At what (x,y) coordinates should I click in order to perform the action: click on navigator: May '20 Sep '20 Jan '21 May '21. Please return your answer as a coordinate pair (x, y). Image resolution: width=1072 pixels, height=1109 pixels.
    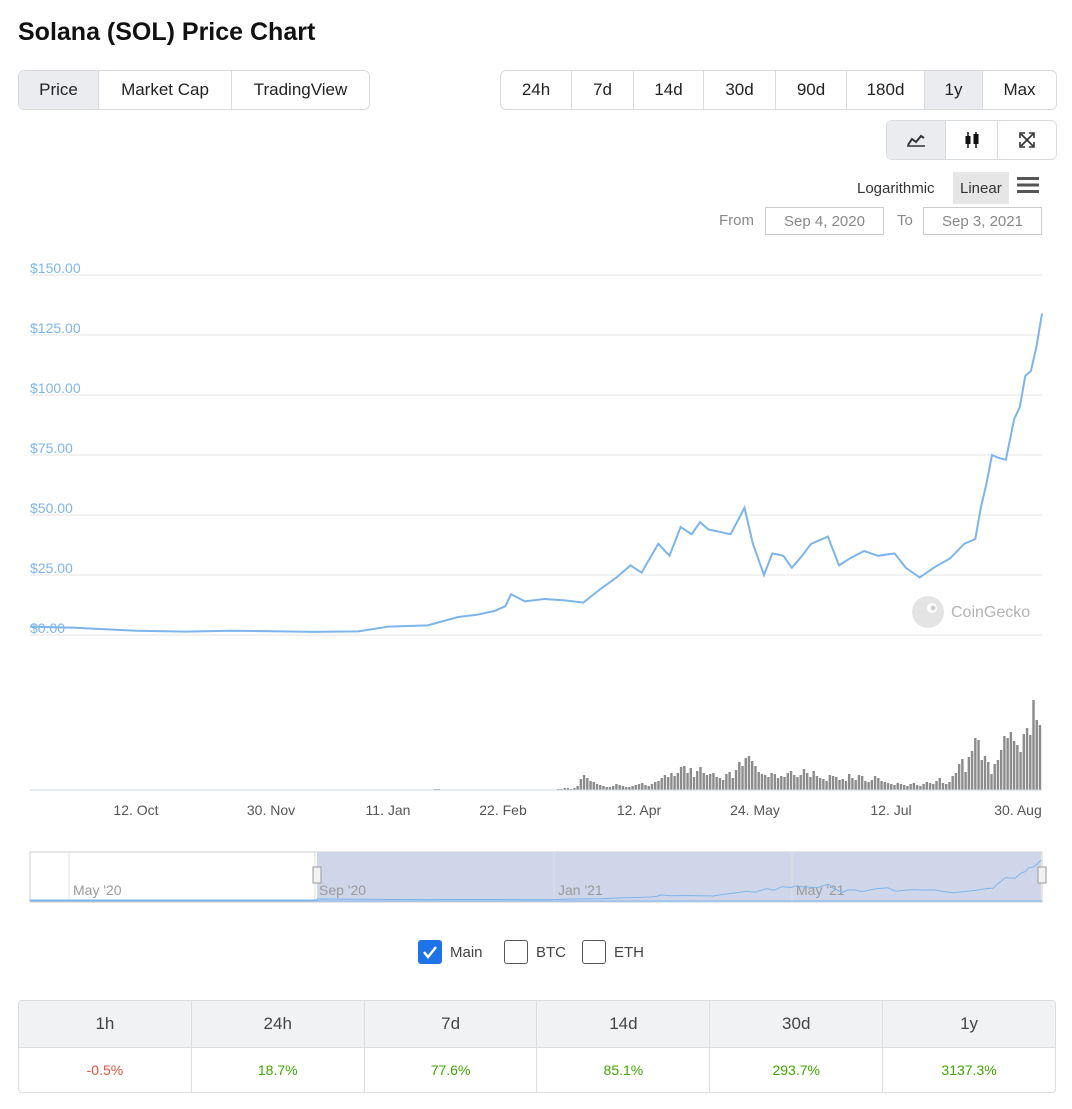
    Looking at the image, I should click on (538, 877).